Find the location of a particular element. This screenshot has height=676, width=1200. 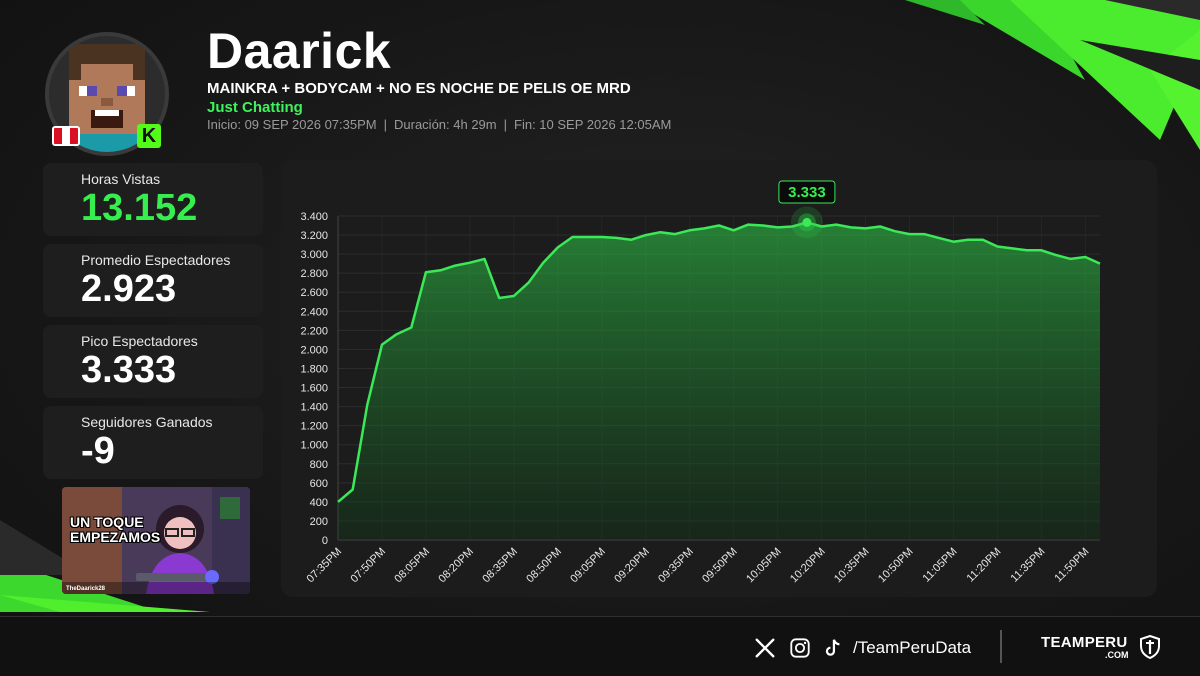

stat-value: 3.333 is located at coordinates (128, 370).